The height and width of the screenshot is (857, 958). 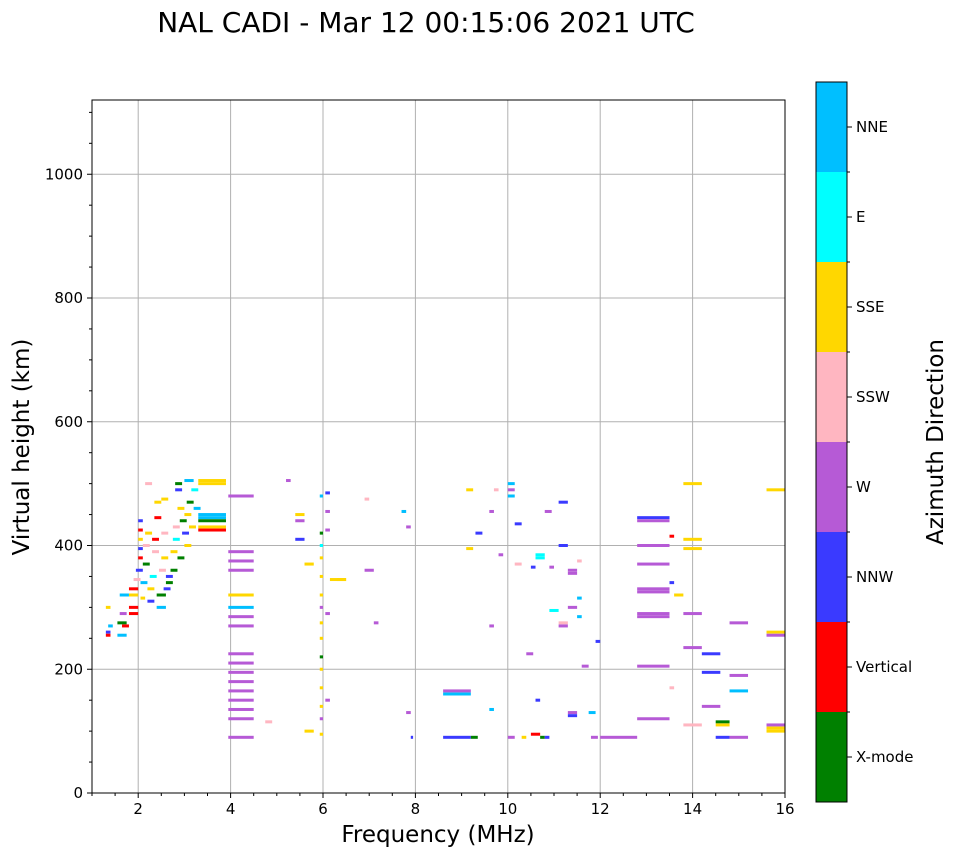 What do you see at coordinates (426, 22) in the screenshot?
I see `chart-title: NAL CADI - Mar 12 00:15:06 2021 UTC` at bounding box center [426, 22].